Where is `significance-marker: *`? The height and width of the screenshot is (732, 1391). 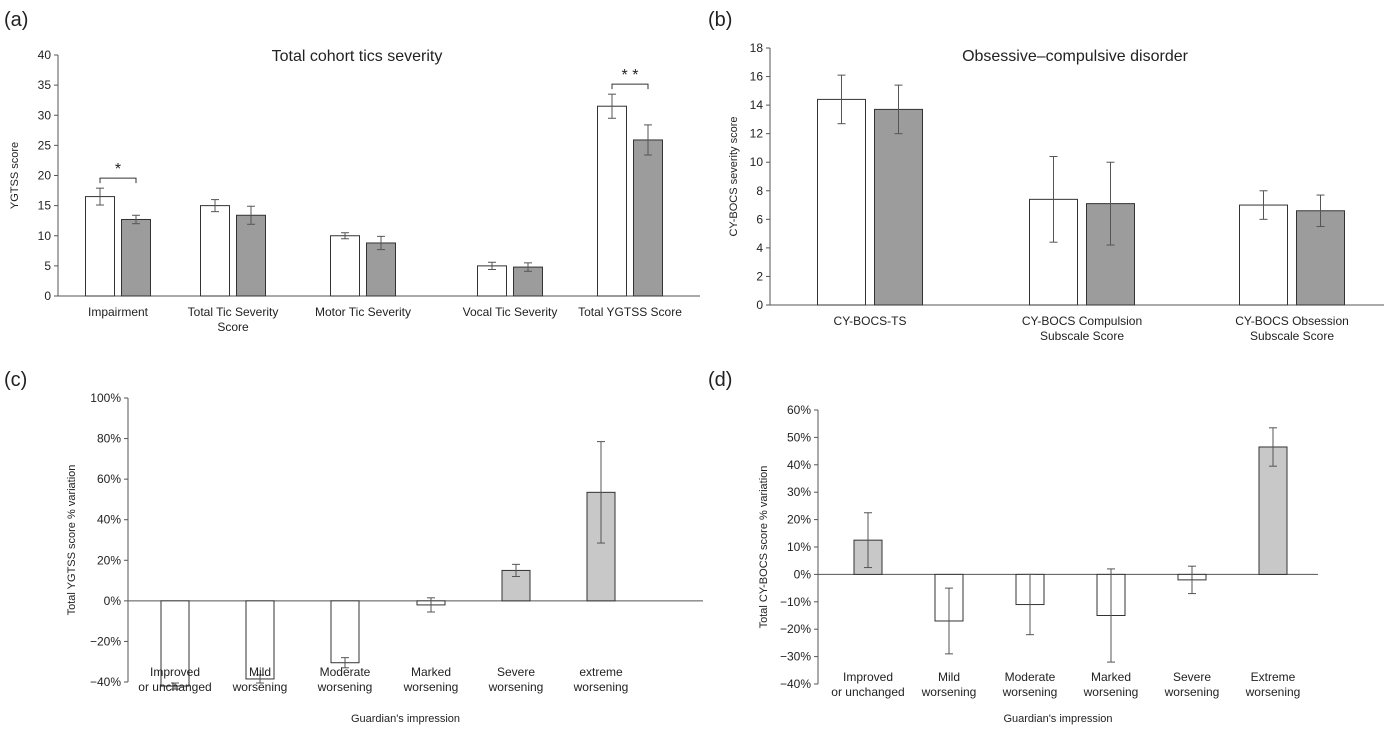 significance-marker: * is located at coordinates (118, 169).